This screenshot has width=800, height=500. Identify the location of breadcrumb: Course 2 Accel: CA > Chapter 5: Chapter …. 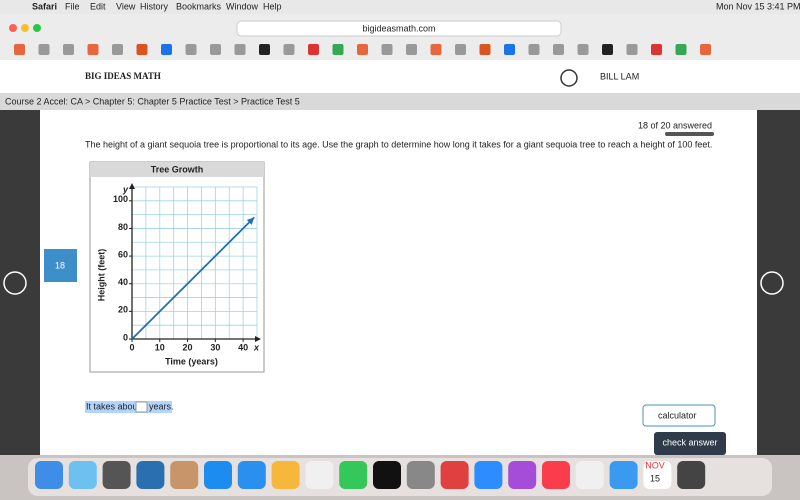
(152, 101).